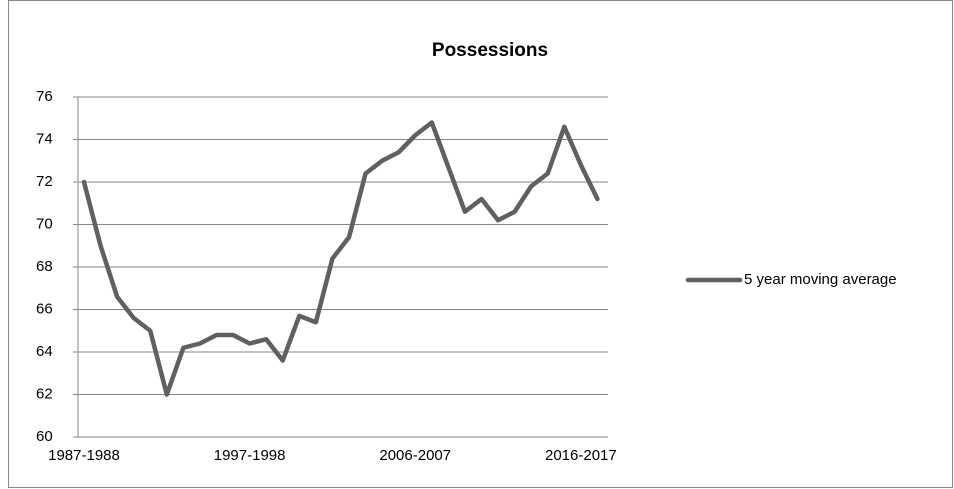  What do you see at coordinates (44, 393) in the screenshot?
I see `y-tick-label: 62` at bounding box center [44, 393].